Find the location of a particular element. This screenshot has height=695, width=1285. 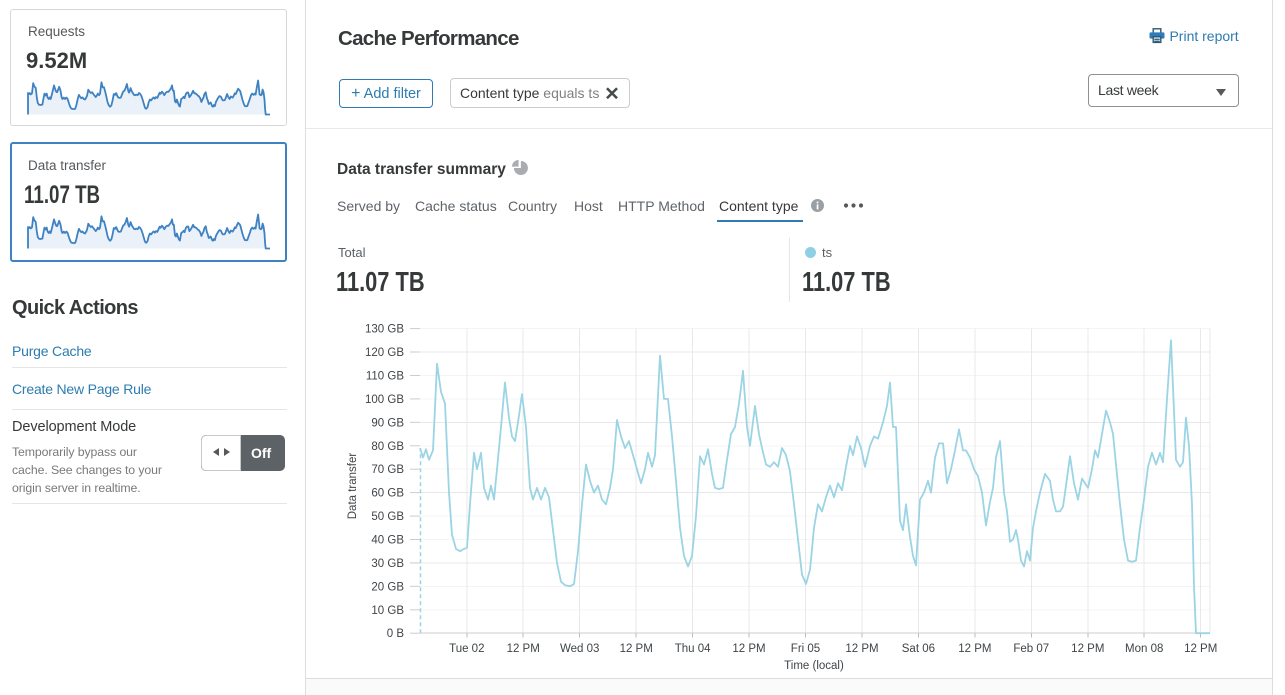

svg-text: 0 B is located at coordinates (396, 634).